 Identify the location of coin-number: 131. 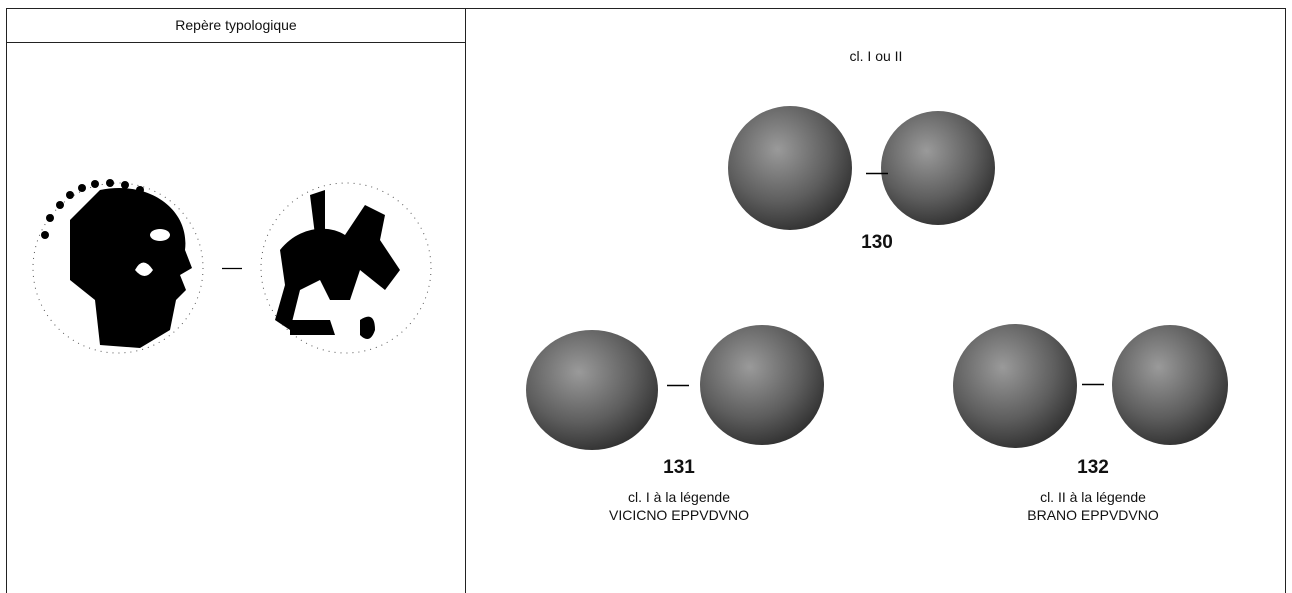
(679, 467).